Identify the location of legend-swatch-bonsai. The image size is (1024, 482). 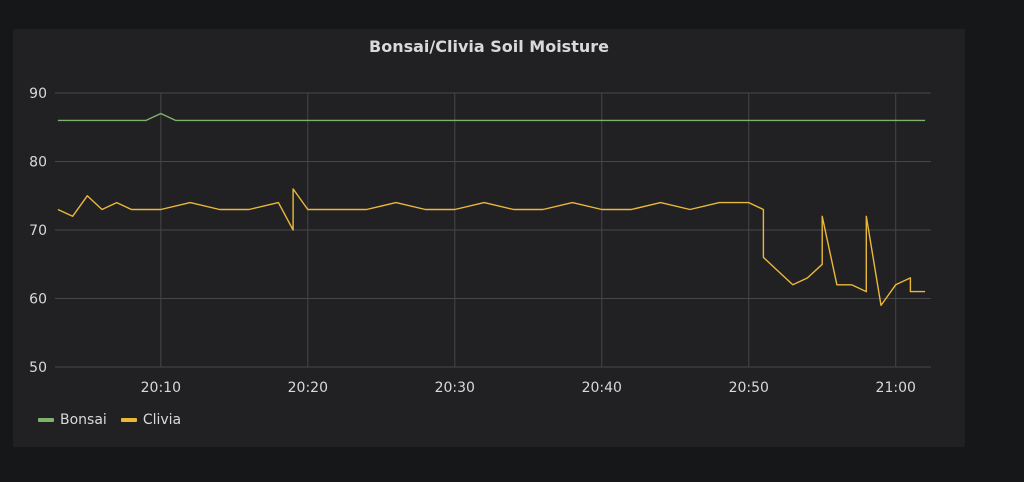
(46, 420).